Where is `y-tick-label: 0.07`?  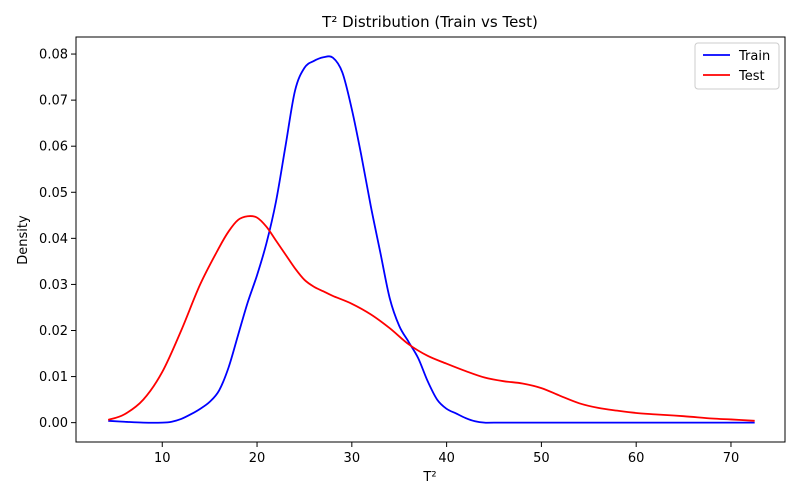
y-tick-label: 0.07 is located at coordinates (53, 101).